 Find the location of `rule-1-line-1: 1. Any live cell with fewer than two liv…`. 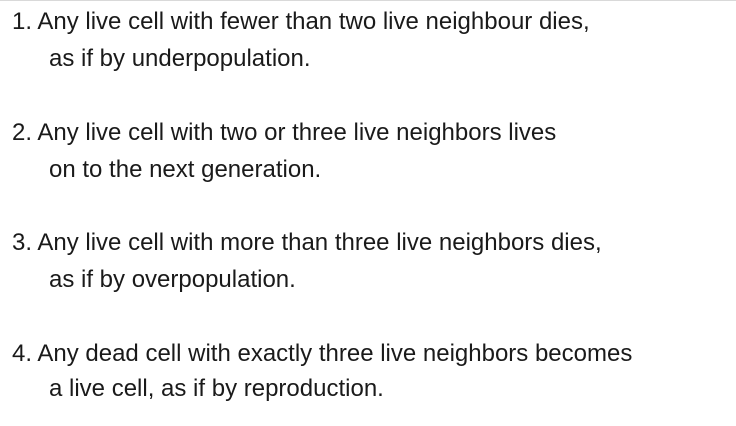

rule-1-line-1: 1. Any live cell with fewer than two liv… is located at coordinates (301, 21).